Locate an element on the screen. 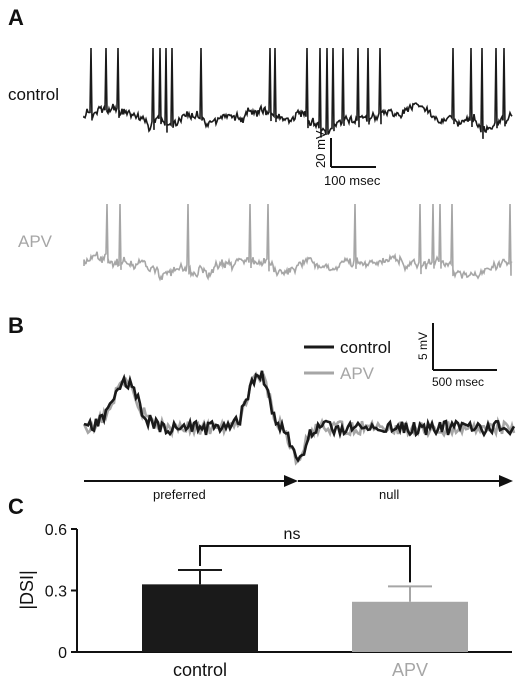 Image resolution: width=526 pixels, height=685 pixels. panel-a-apv-label: APV is located at coordinates (35, 241).